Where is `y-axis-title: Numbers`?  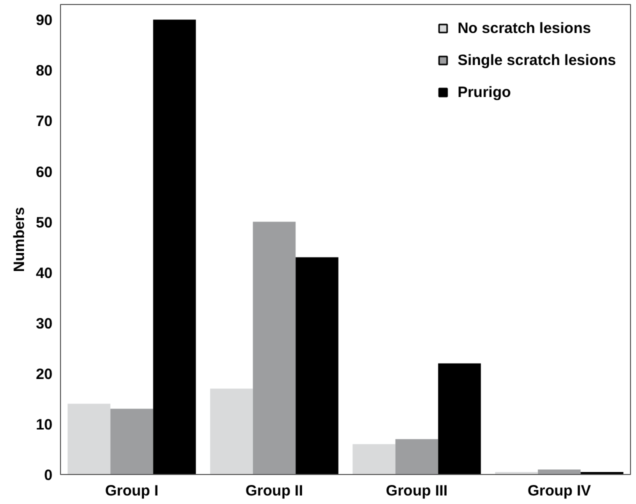 y-axis-title: Numbers is located at coordinates (19, 239).